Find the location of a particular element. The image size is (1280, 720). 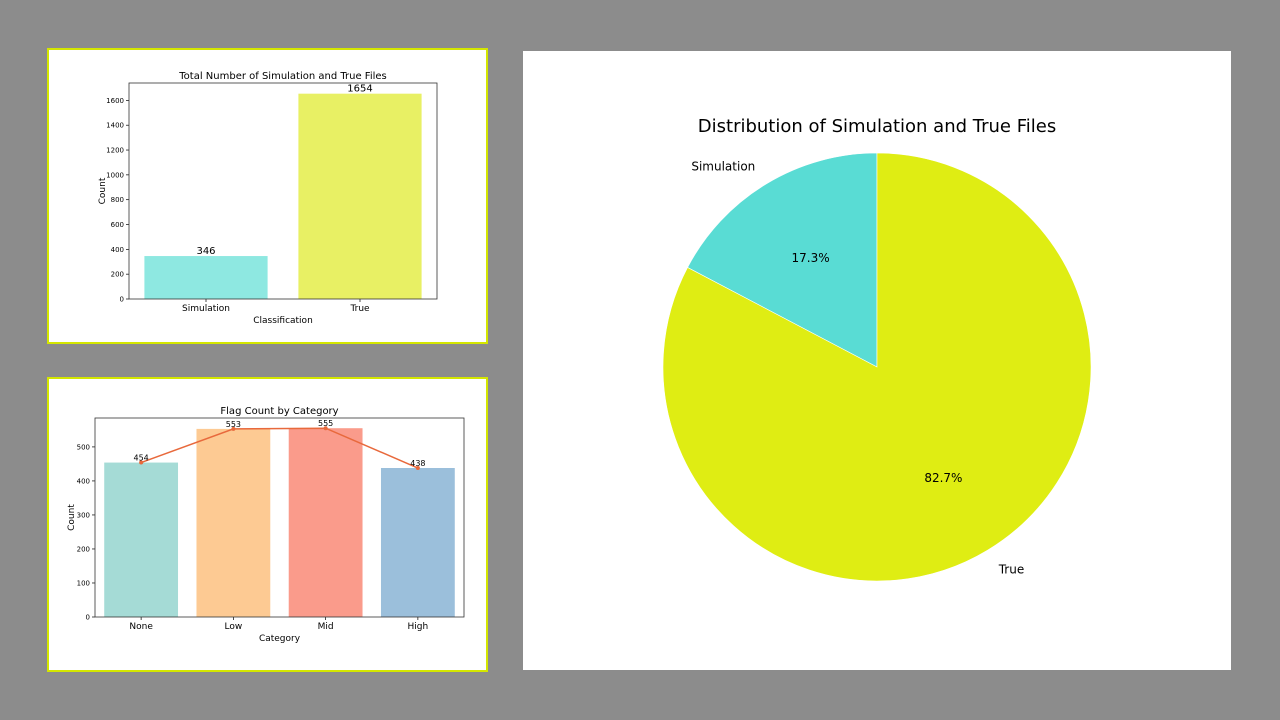

pie-slice-simulation is located at coordinates (782, 260).